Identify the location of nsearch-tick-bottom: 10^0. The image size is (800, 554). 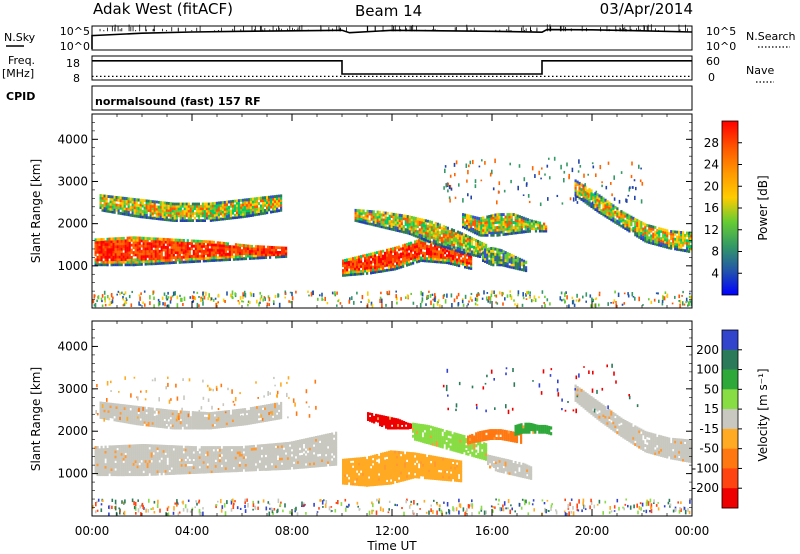
(721, 46).